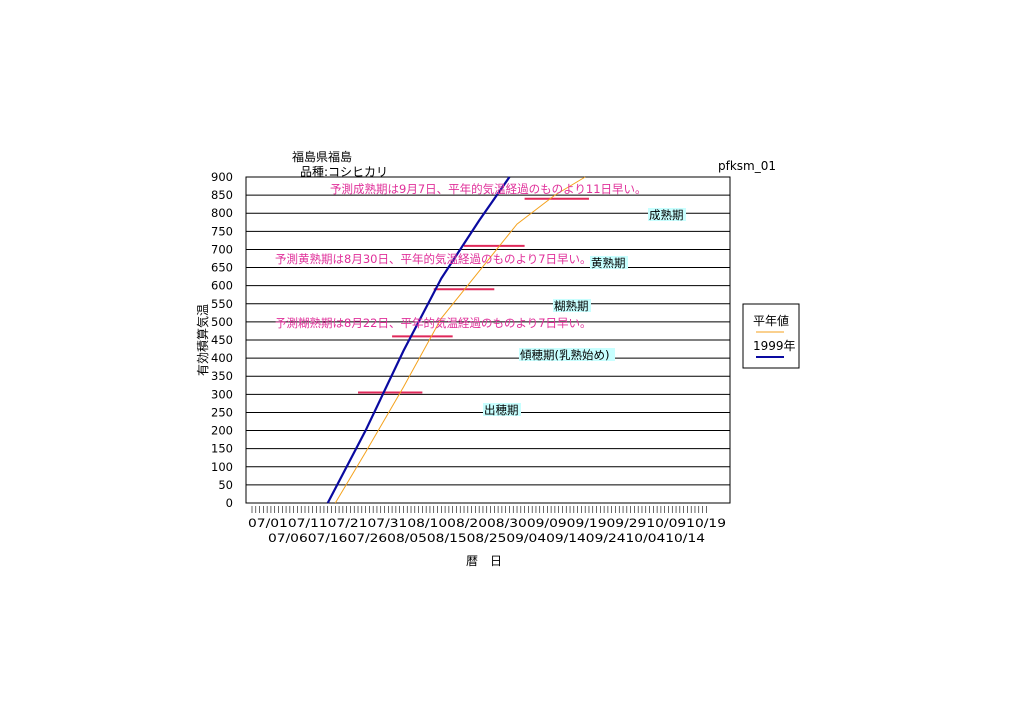 The image size is (1024, 724). Describe the element at coordinates (222, 431) in the screenshot. I see `y-tick-label: 200` at that location.